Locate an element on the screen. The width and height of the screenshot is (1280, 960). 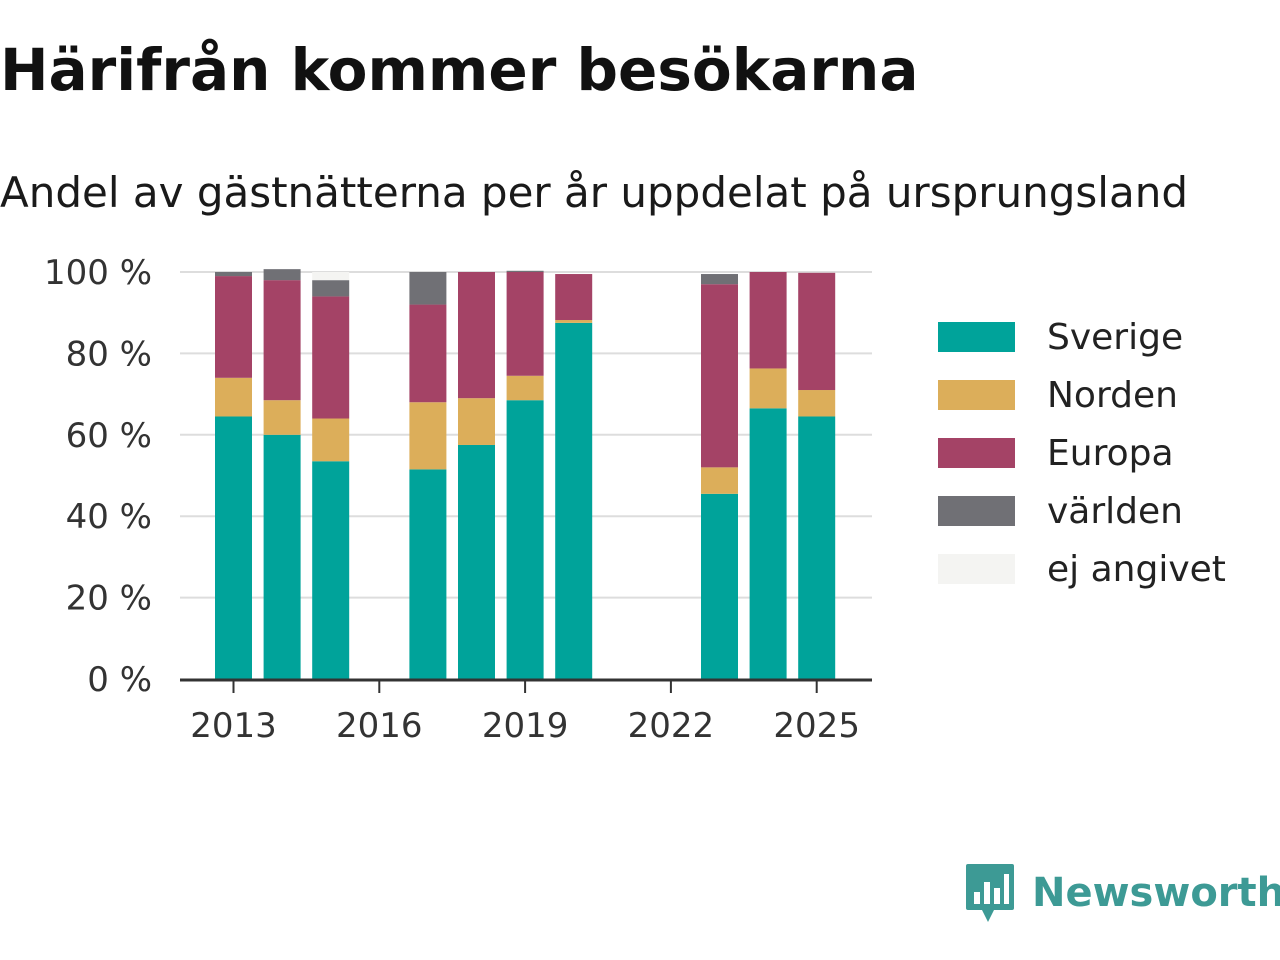
bar-segment-sverige-2013 is located at coordinates (233, 547).